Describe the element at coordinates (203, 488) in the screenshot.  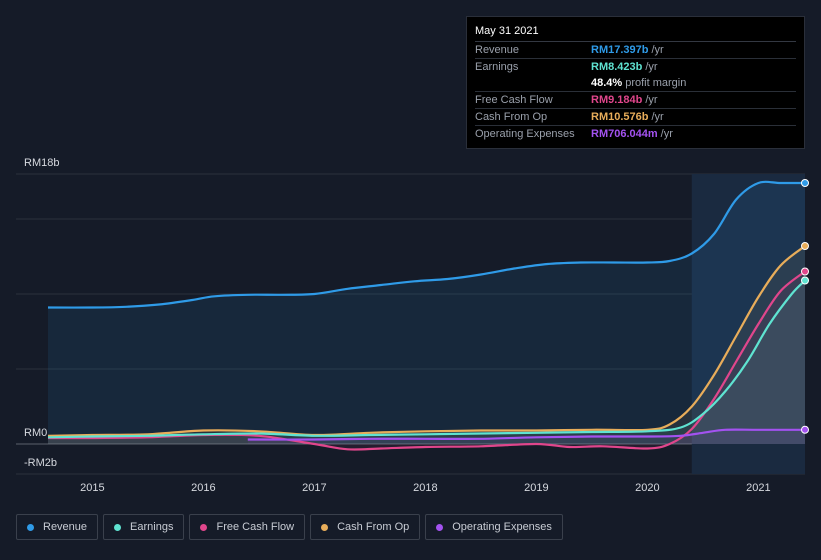
I see `x-tick-label: 2016` at that location.